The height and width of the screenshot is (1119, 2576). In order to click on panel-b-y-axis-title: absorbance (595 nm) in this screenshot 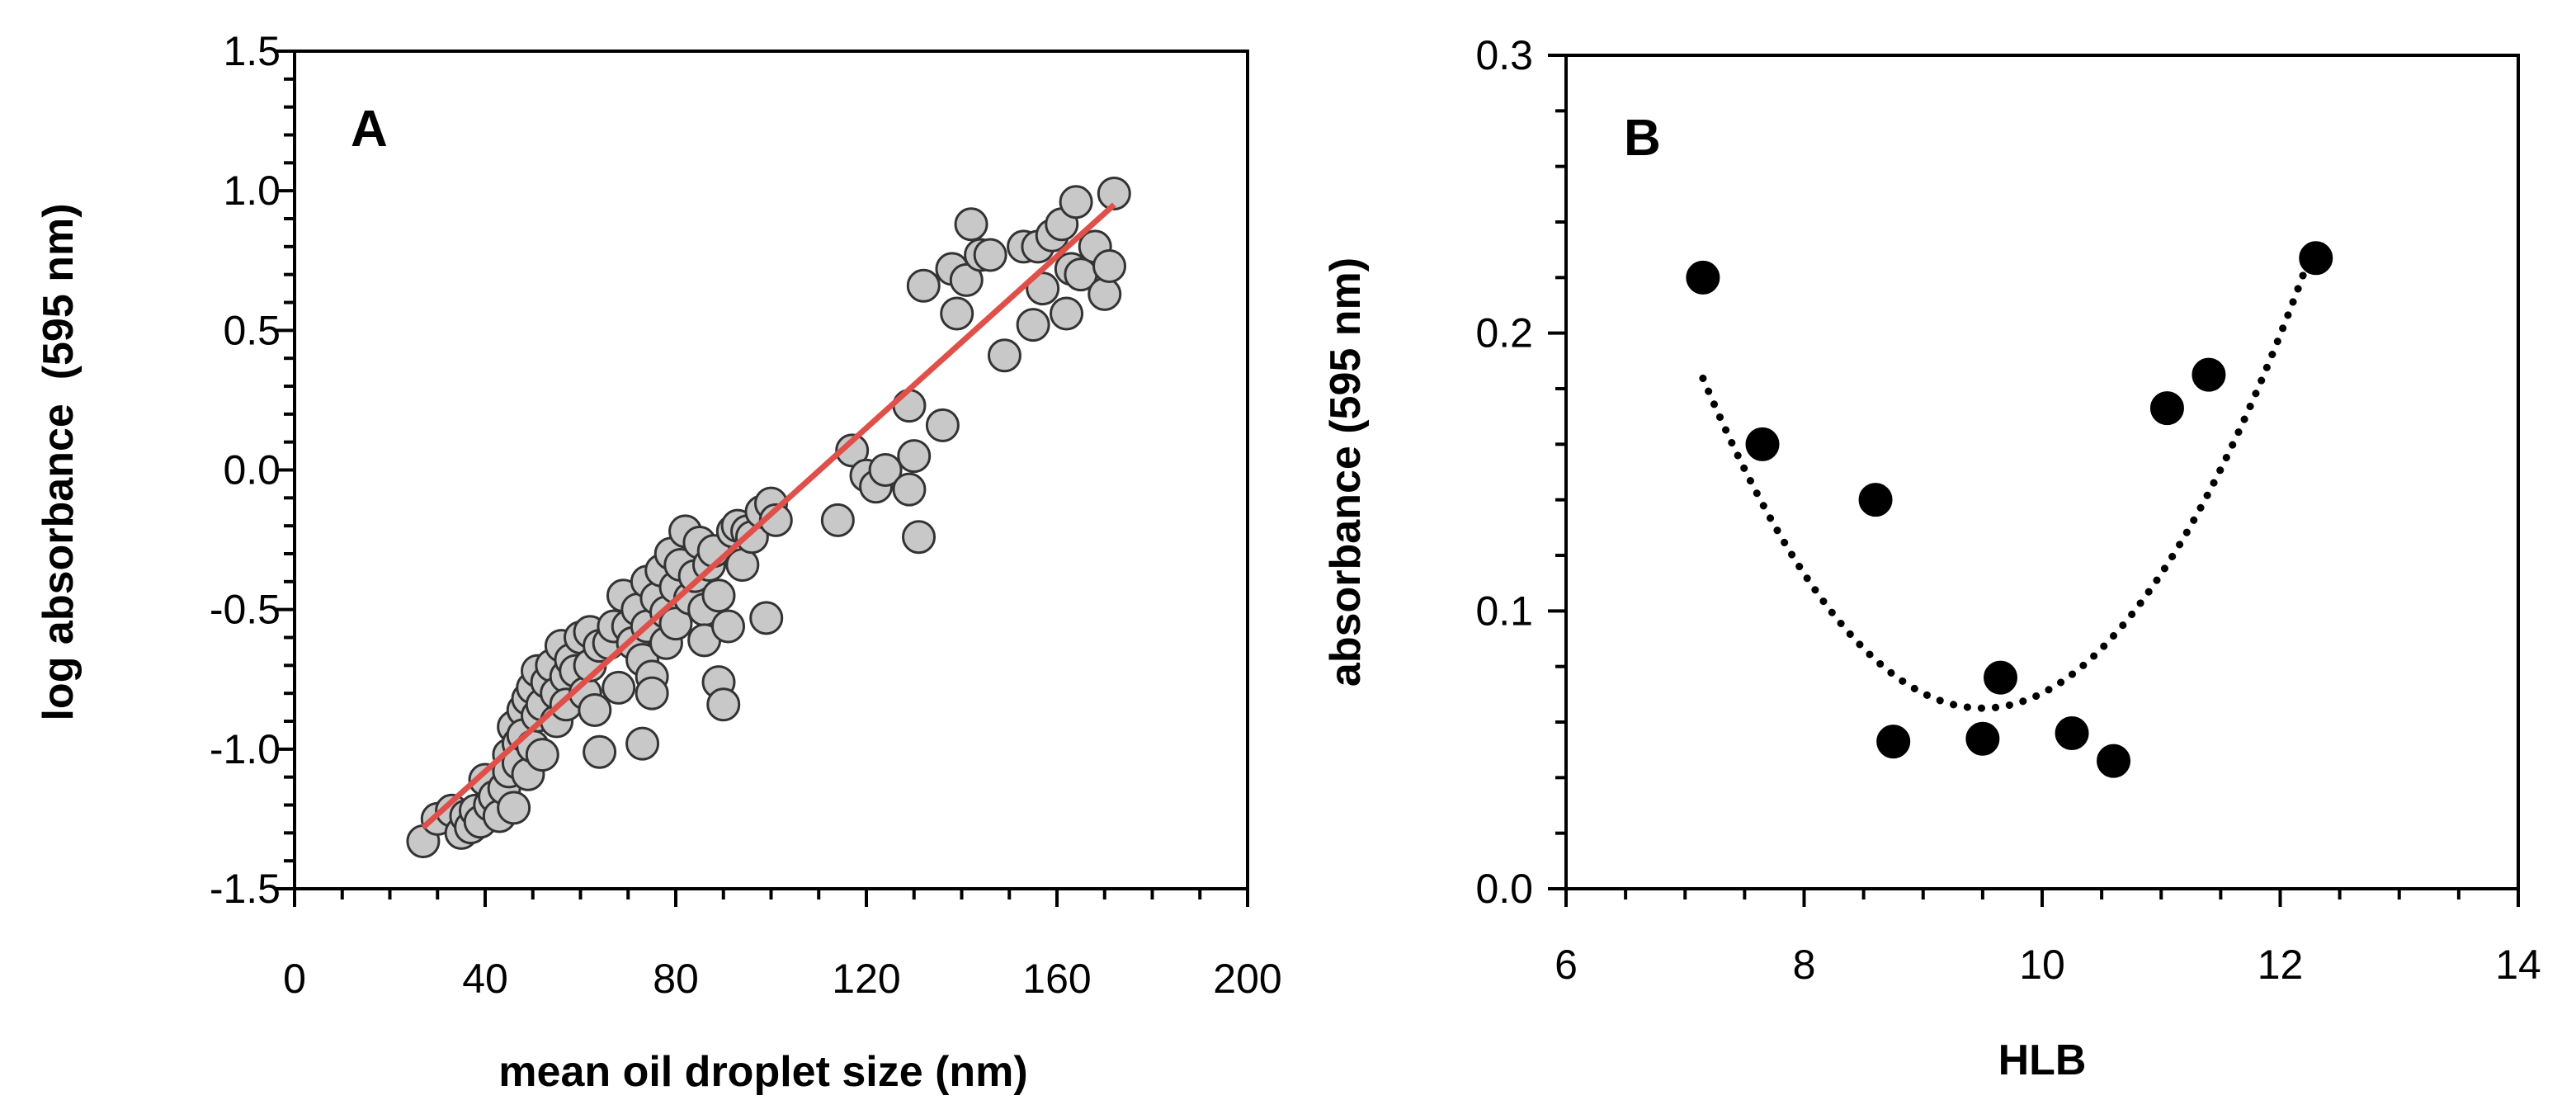, I will do `click(1346, 472)`.